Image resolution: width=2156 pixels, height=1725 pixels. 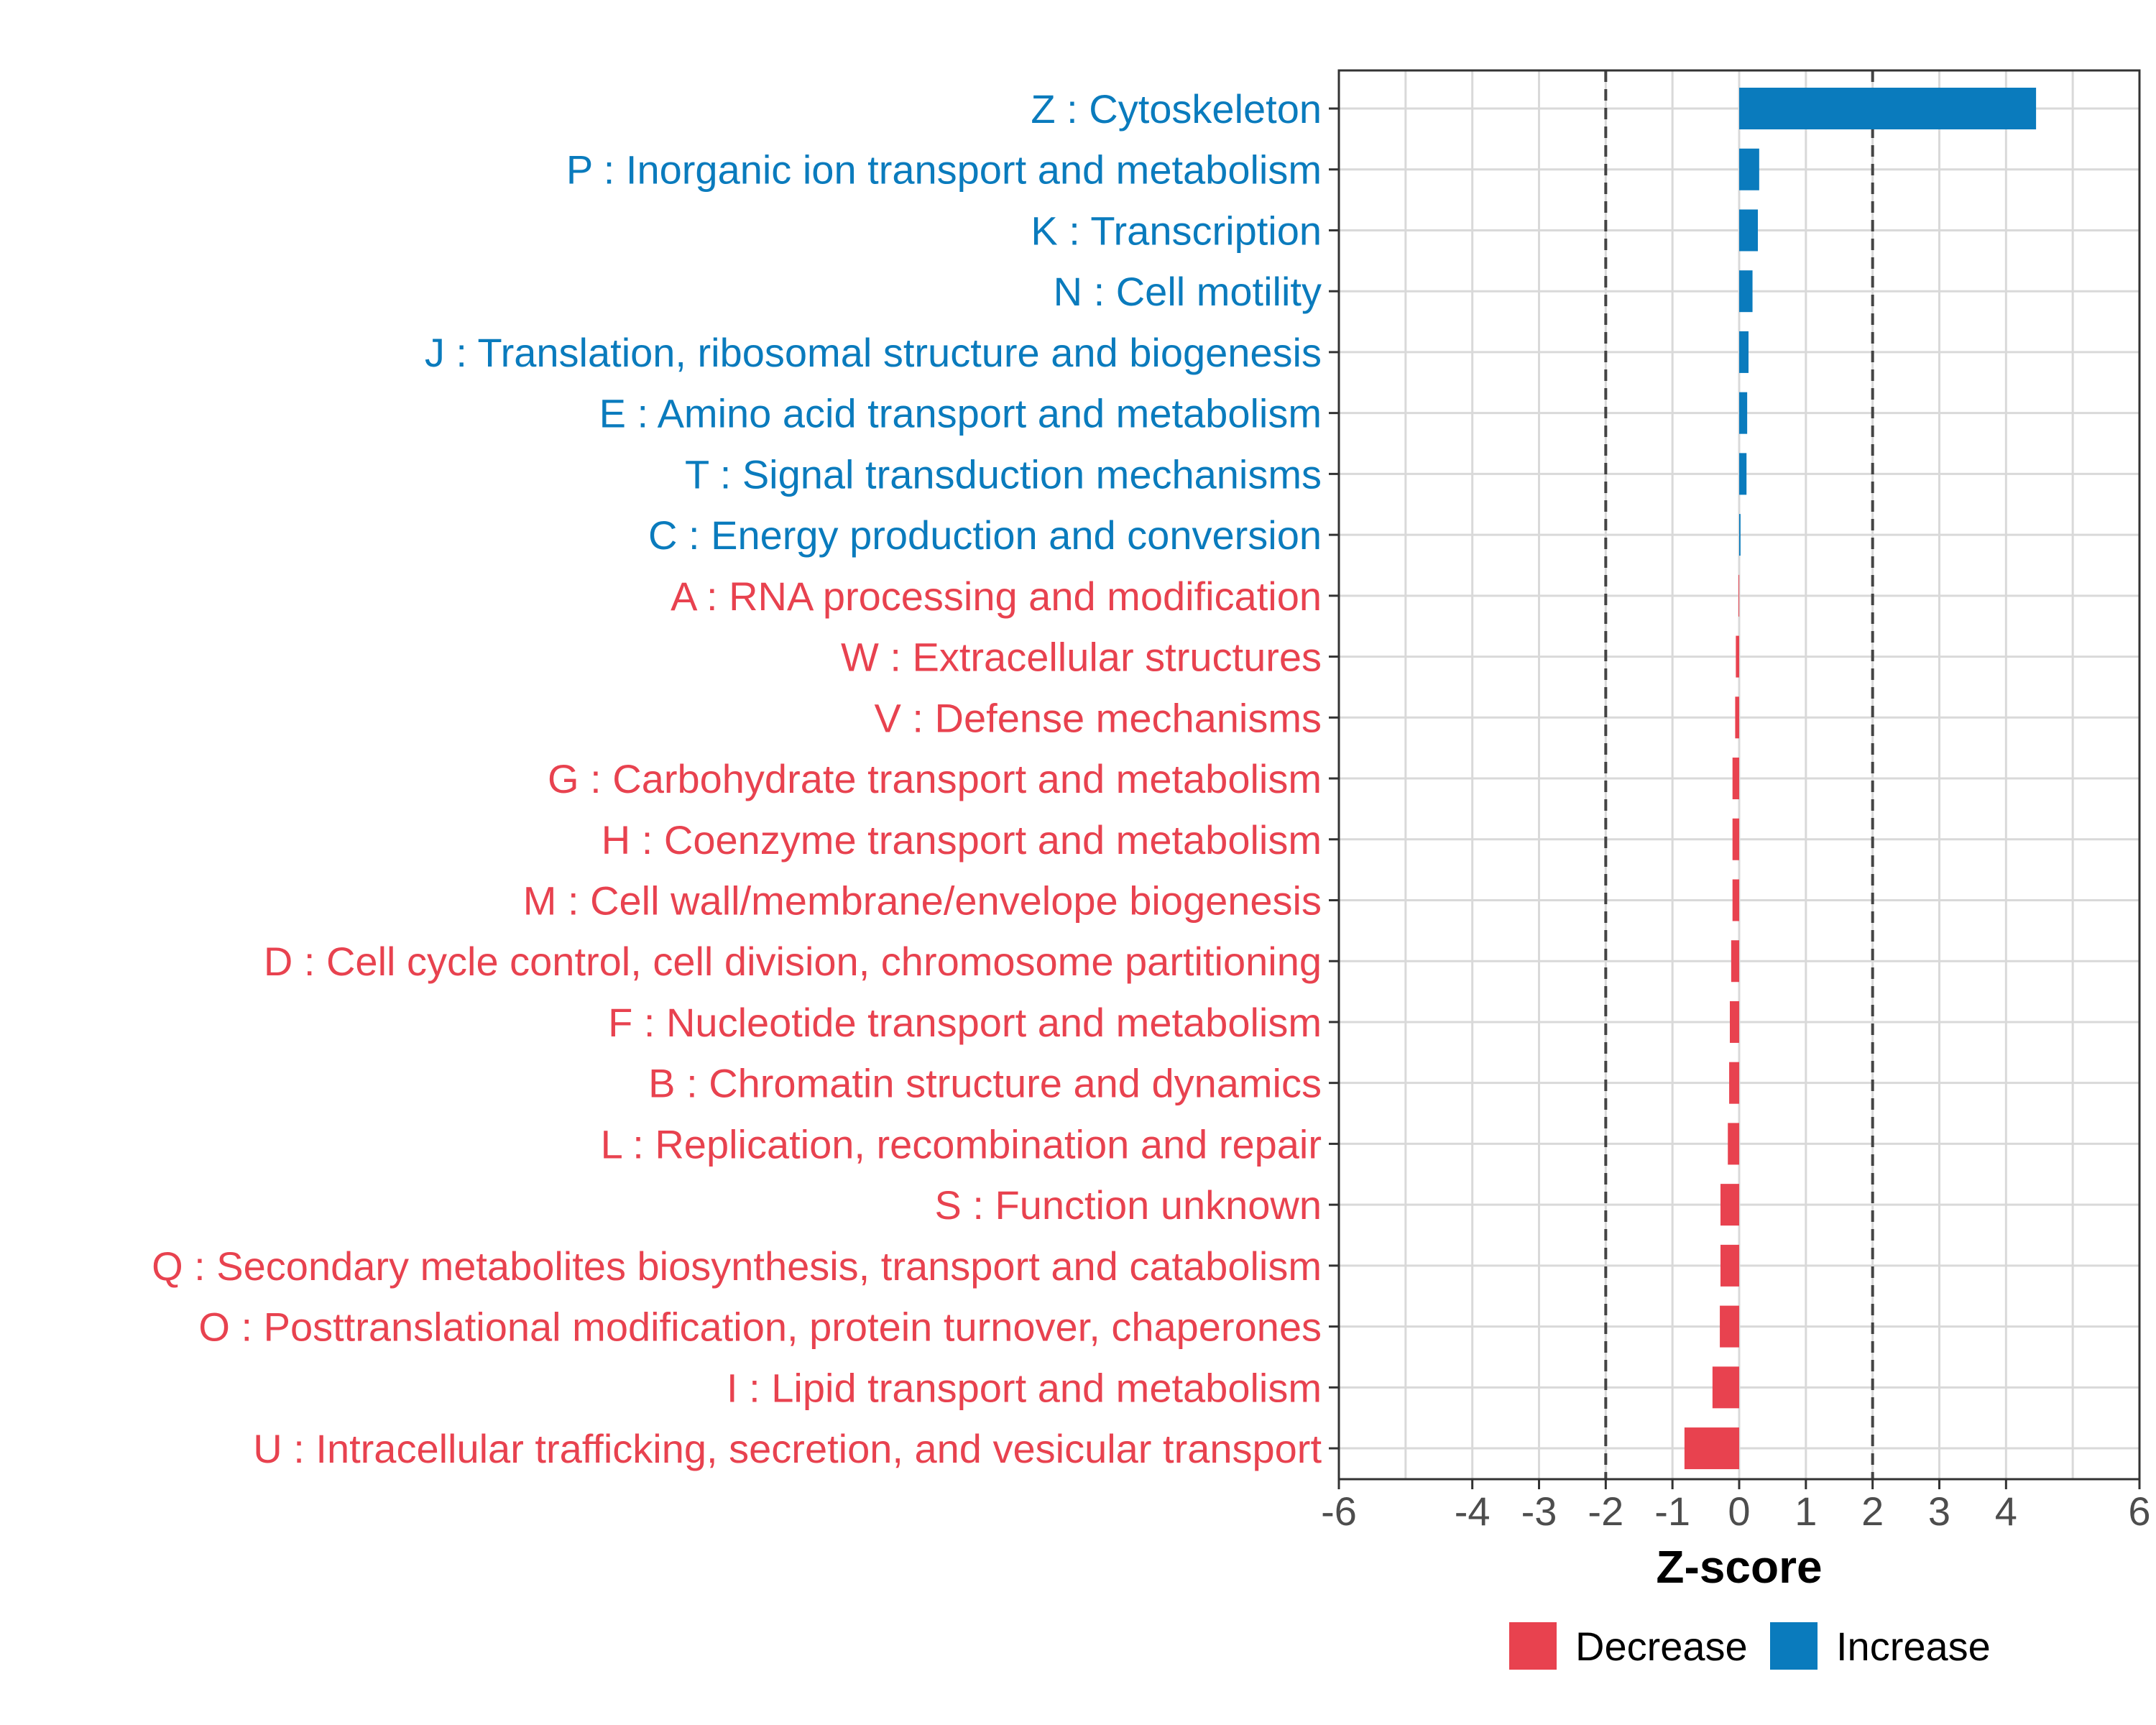 What do you see at coordinates (985, 535) in the screenshot?
I see `category-label: C : Energy production and conversion` at bounding box center [985, 535].